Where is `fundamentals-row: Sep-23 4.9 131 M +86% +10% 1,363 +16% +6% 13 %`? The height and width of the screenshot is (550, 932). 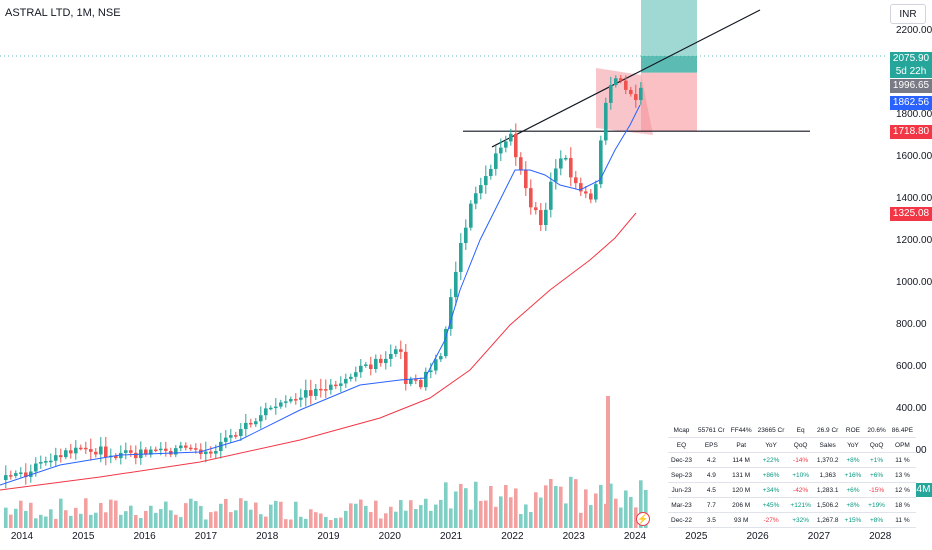
fundamentals-row: Sep-23 4.9 131 M +86% +10% 1,363 +16% +6% 13 % is located at coordinates (792, 475).